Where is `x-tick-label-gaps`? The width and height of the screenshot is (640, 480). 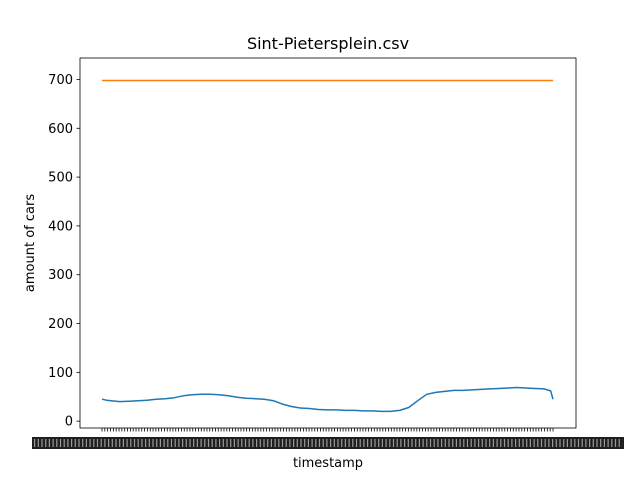
x-tick-label-gaps is located at coordinates (327, 443).